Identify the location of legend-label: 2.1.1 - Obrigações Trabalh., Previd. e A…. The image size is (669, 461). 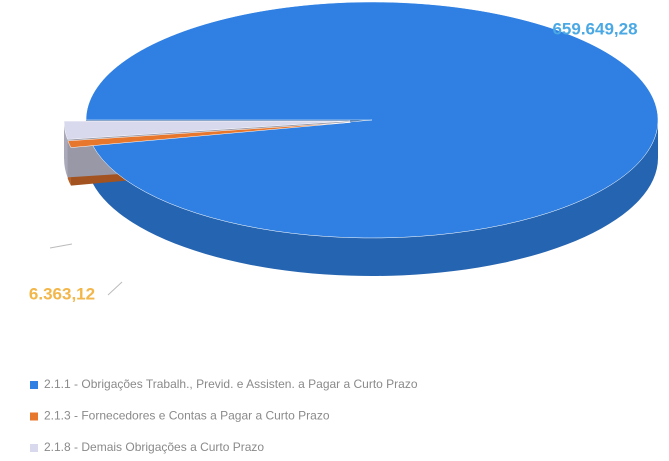
(231, 384).